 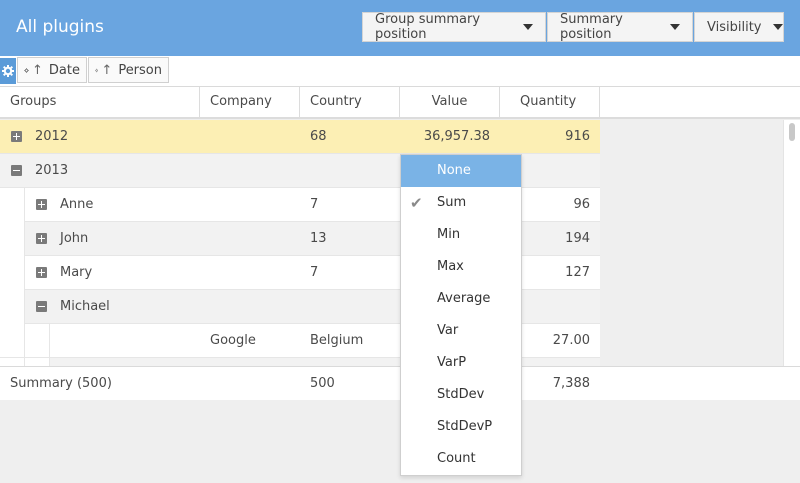 What do you see at coordinates (571, 383) in the screenshot?
I see `summary-quantity: 7,388` at bounding box center [571, 383].